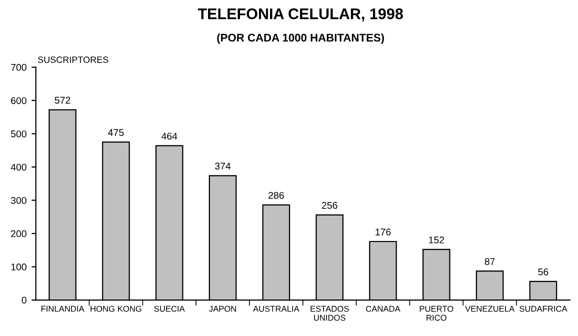  What do you see at coordinates (436, 240) in the screenshot?
I see `data-label: 152` at bounding box center [436, 240].